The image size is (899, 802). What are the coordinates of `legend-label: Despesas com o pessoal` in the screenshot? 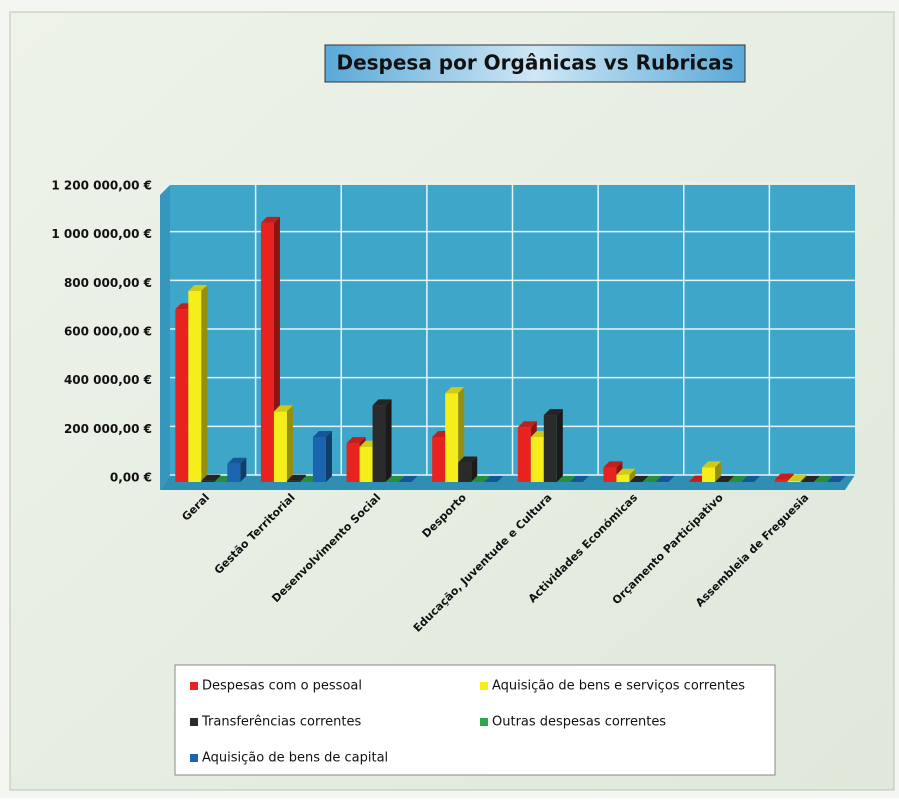 It's located at (282, 686).